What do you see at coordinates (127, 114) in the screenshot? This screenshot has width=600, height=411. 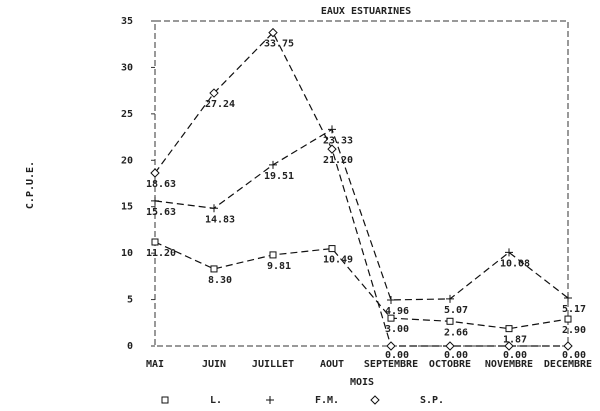 I see `y-tick-label: 25` at bounding box center [127, 114].